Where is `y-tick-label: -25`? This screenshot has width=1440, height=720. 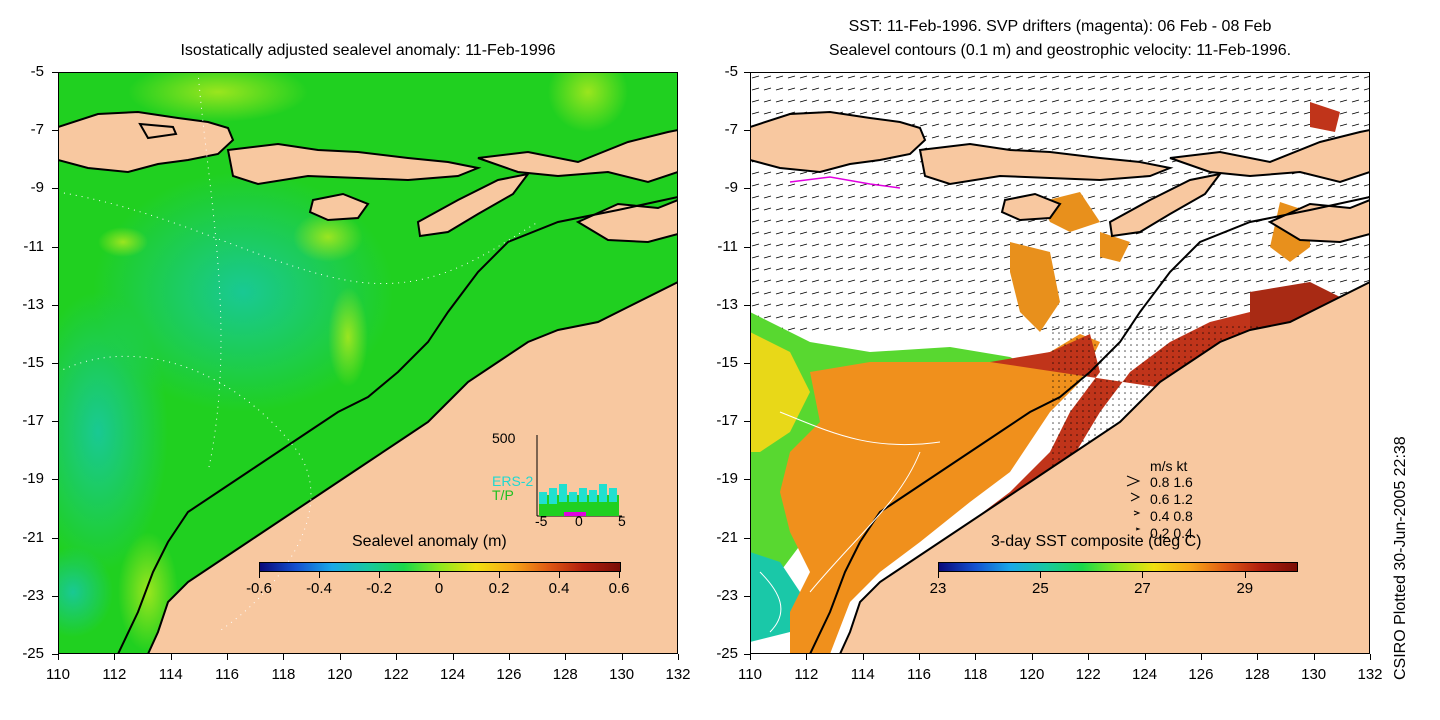
y-tick-label: -25 is located at coordinates (727, 653).